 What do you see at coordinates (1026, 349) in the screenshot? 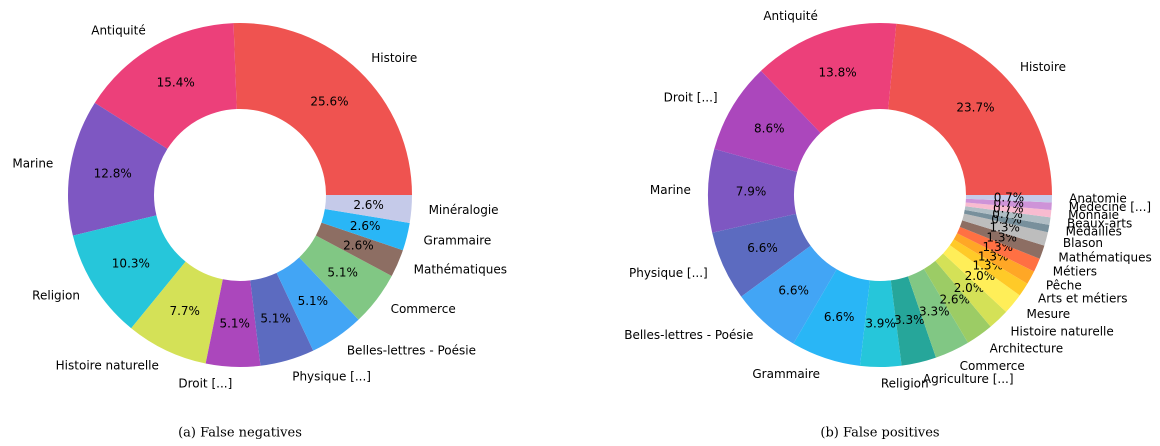
I see `slice-label: Architecture` at bounding box center [1026, 349].